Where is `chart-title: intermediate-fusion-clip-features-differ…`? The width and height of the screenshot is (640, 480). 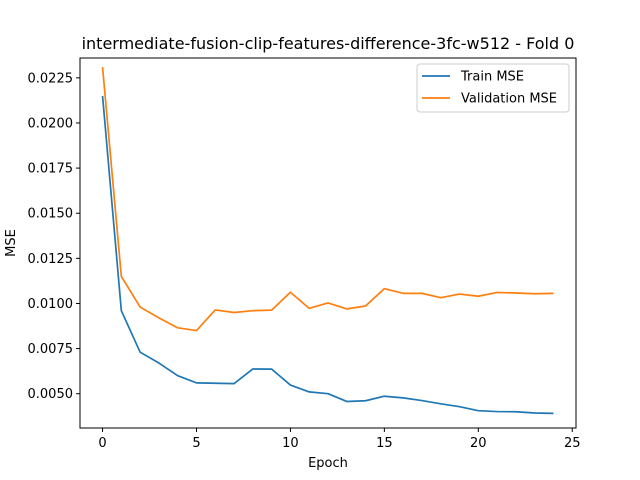 chart-title: intermediate-fusion-clip-features-differ… is located at coordinates (328, 43).